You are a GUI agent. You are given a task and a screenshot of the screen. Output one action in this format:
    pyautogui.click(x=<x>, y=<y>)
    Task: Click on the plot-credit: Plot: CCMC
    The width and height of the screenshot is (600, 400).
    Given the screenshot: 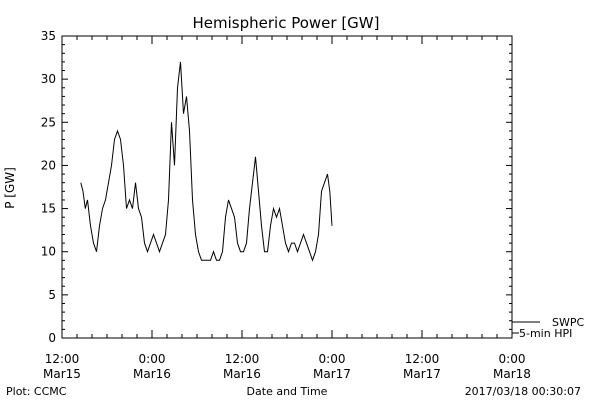 What is the action you would take?
    pyautogui.click(x=36, y=391)
    